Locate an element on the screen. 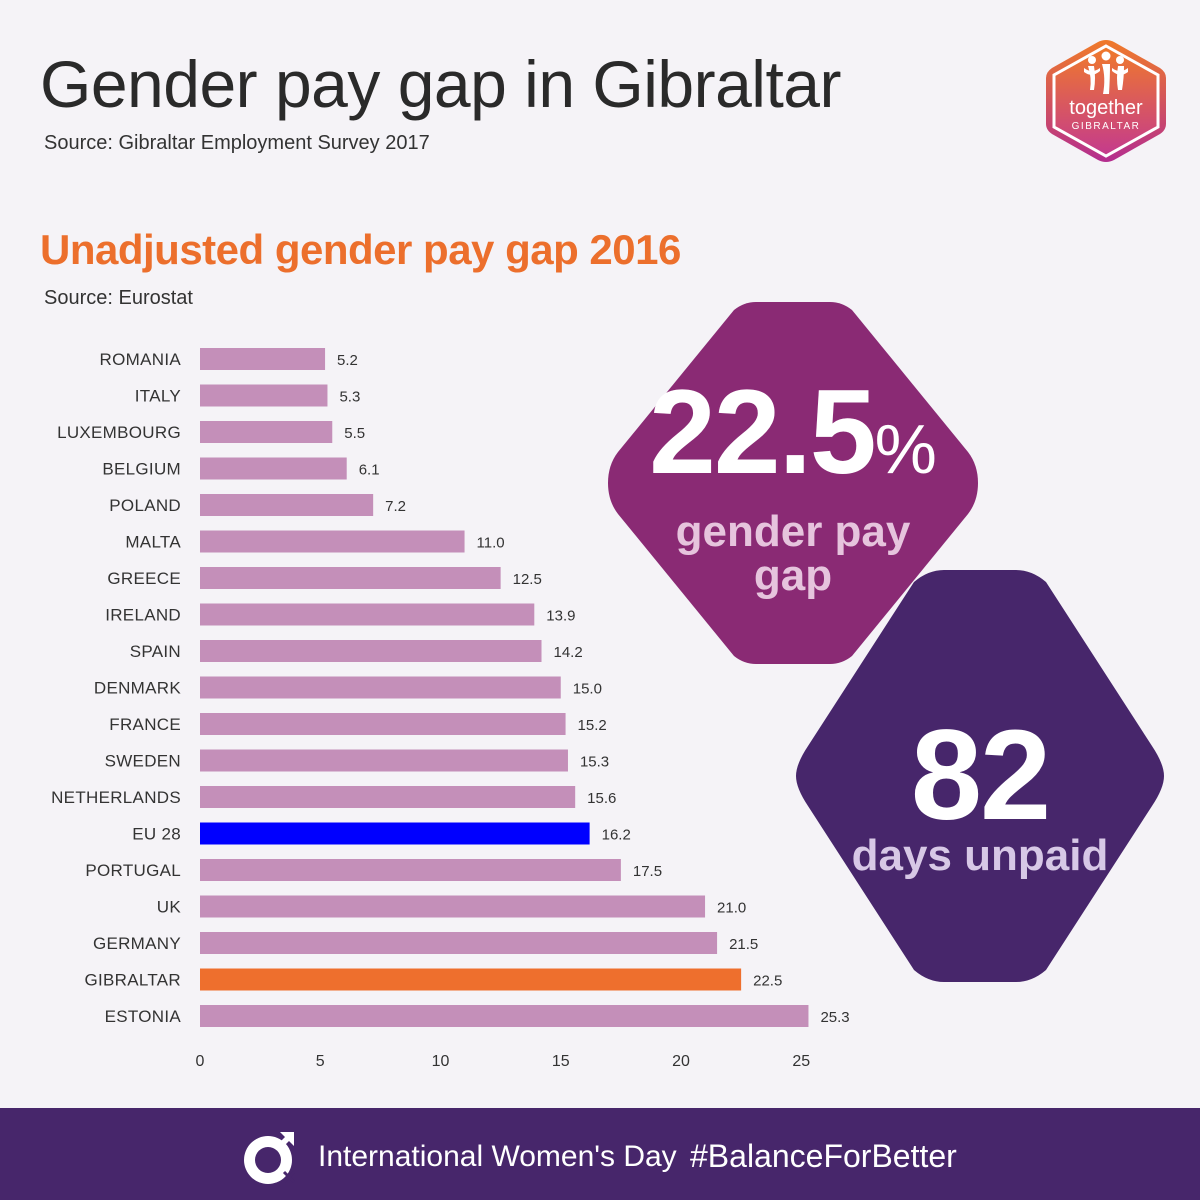 This screenshot has width=1200, height=1200. value-label-greece: 12.5 is located at coordinates (527, 579).